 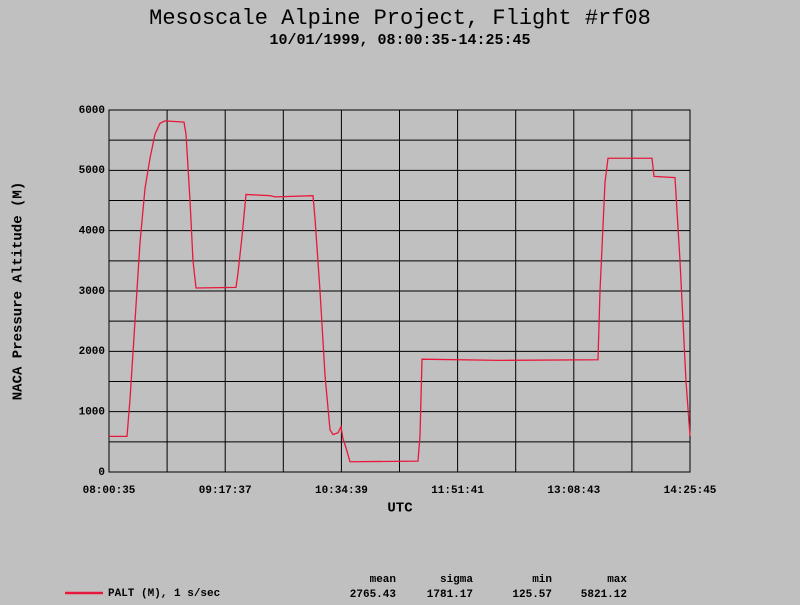 What do you see at coordinates (92, 232) in the screenshot?
I see `y-tick-label: 4000` at bounding box center [92, 232].